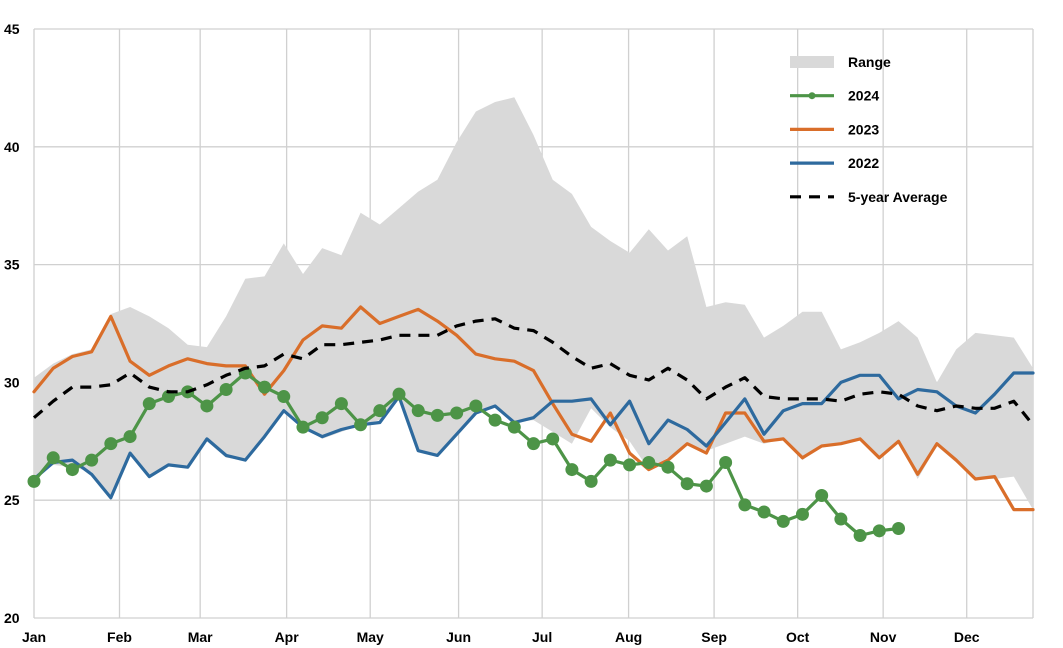 The height and width of the screenshot is (648, 1063). Describe the element at coordinates (12, 382) in the screenshot. I see `y-tick-label: 30` at that location.